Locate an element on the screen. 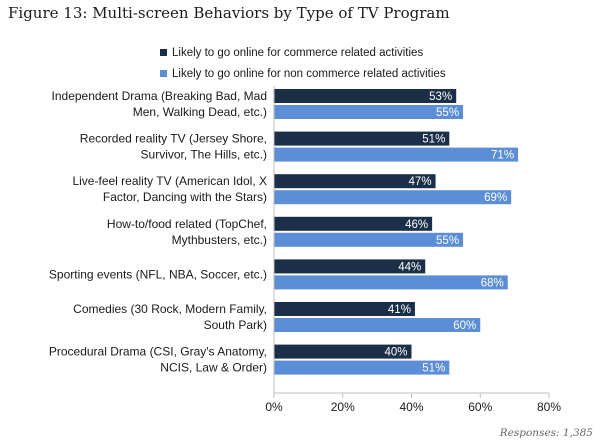 The height and width of the screenshot is (447, 615). x-tick-label: 20% is located at coordinates (343, 407).